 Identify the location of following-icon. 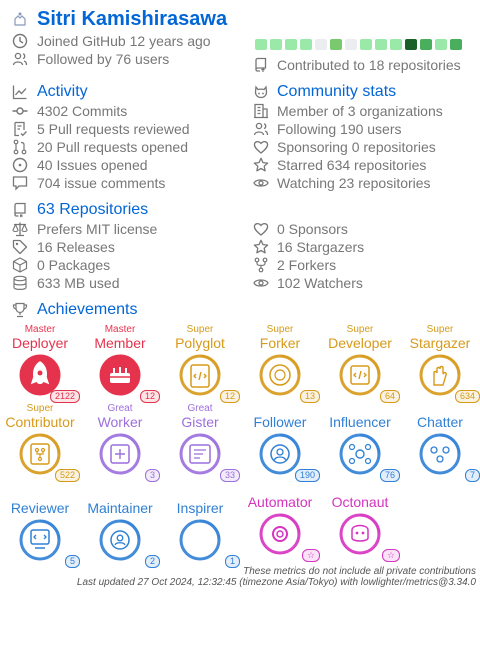
(261, 129).